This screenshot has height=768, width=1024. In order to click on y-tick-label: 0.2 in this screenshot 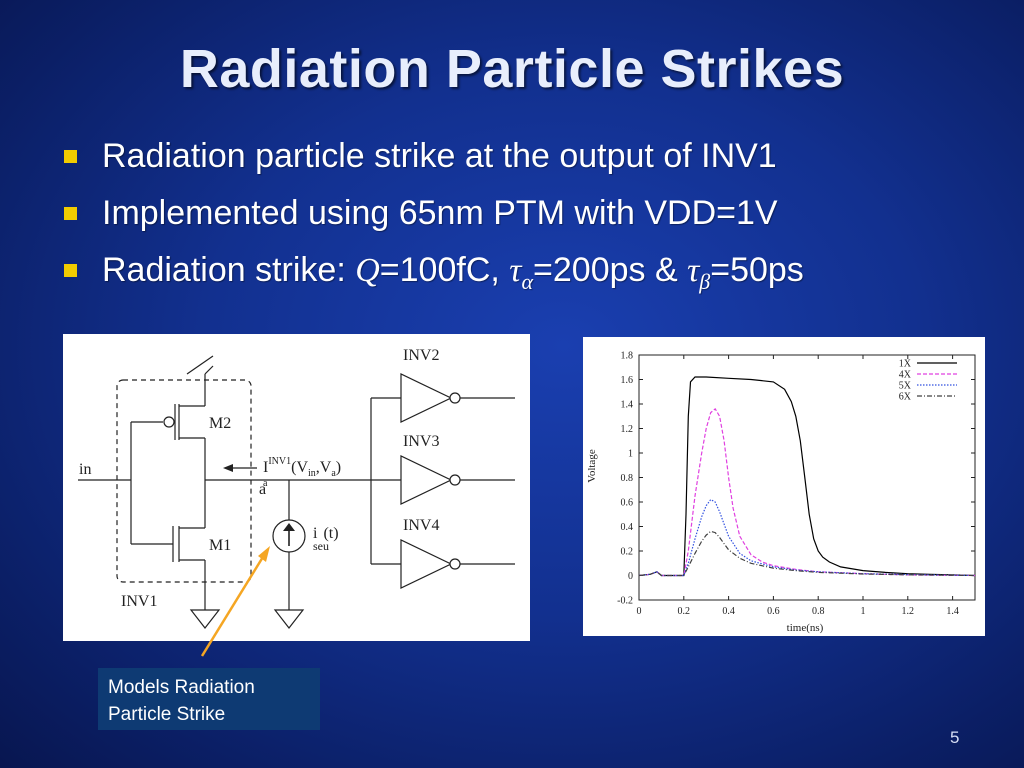, I will do `click(627, 552)`.